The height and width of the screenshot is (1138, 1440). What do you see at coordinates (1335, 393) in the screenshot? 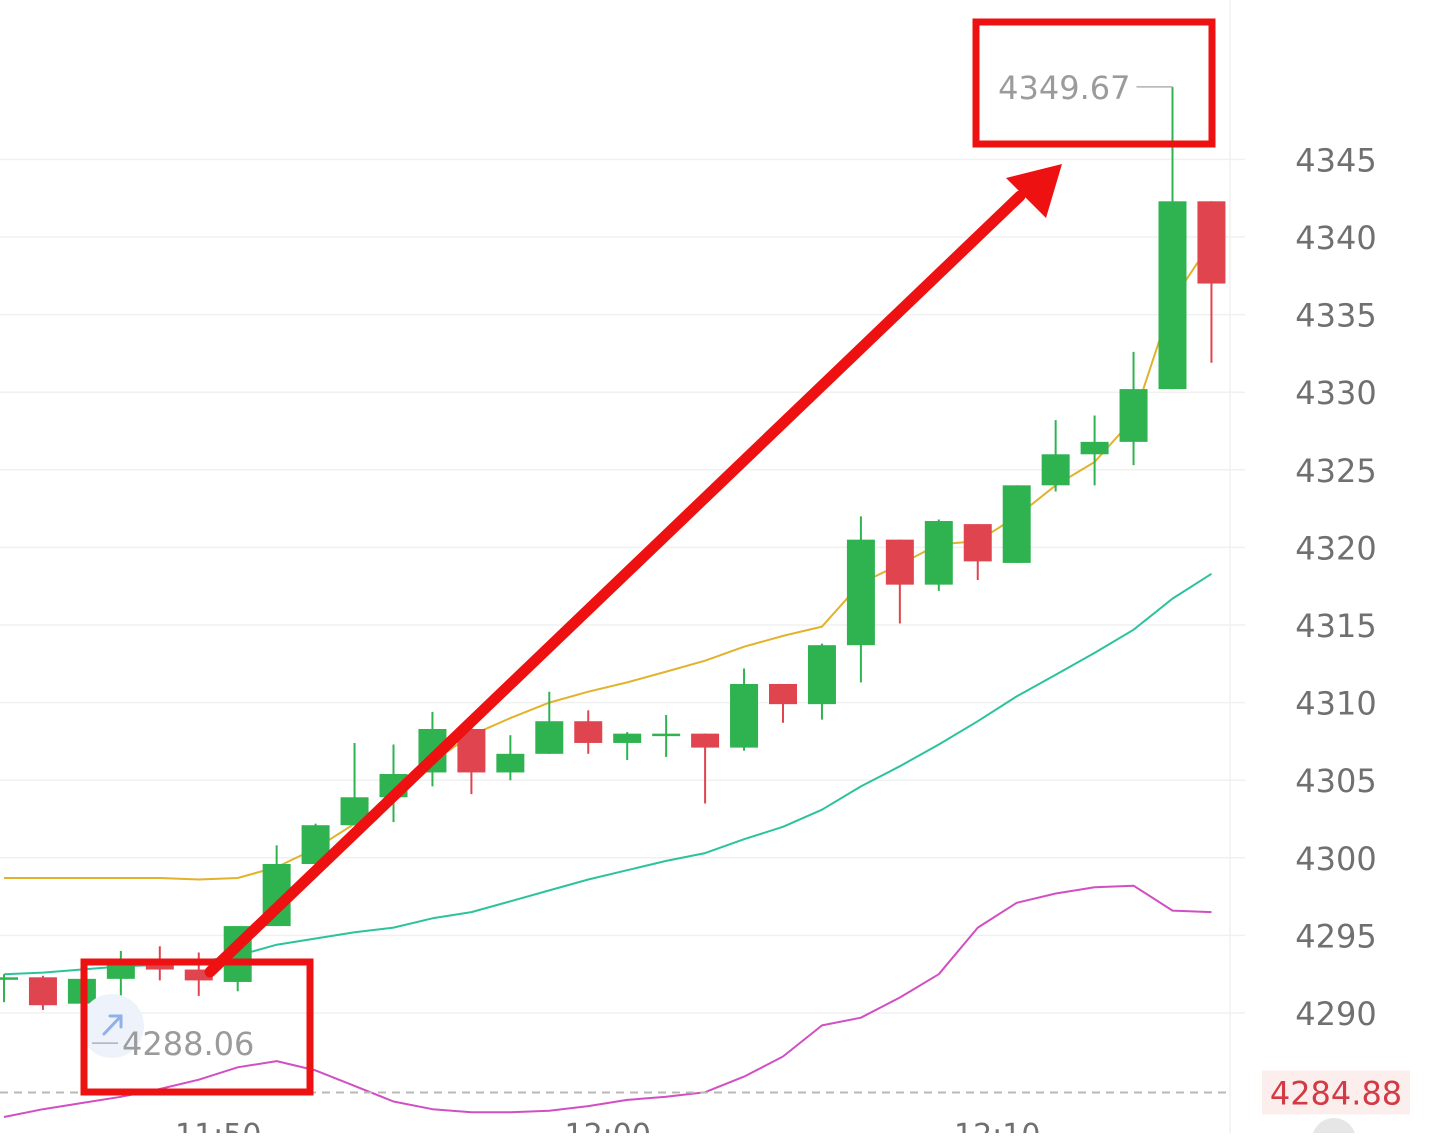
I see `y-tick-label: 4330` at bounding box center [1335, 393].